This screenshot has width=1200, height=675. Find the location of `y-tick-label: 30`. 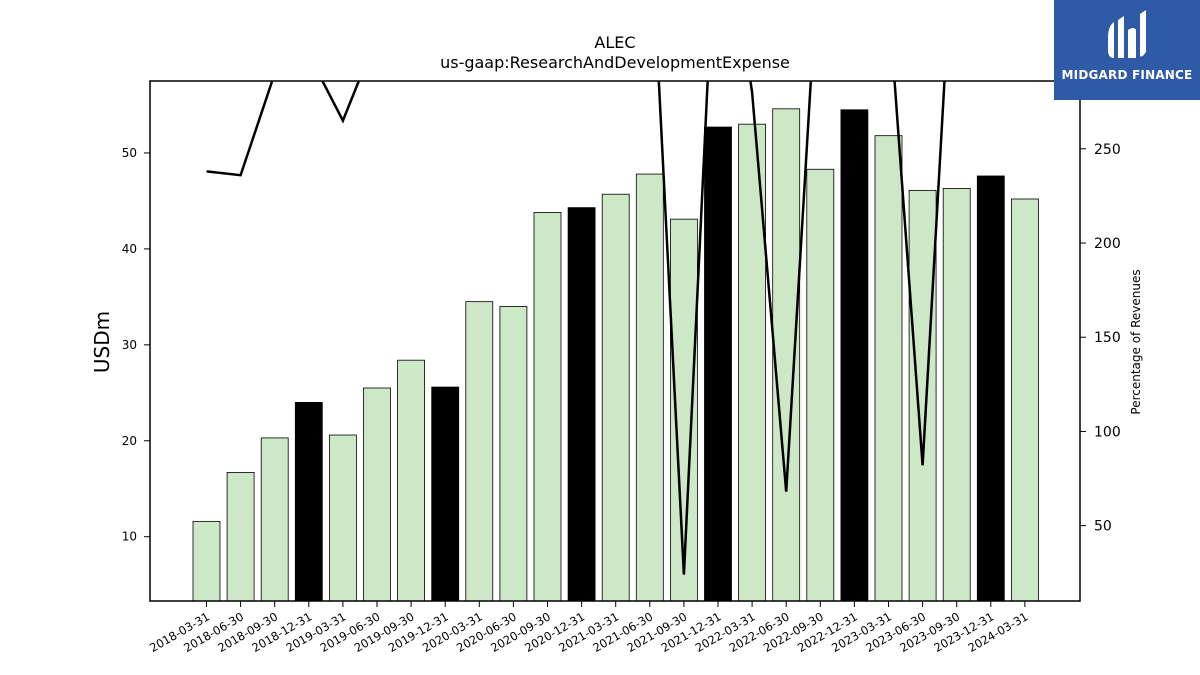

y-tick-label: 30 is located at coordinates (129, 345).